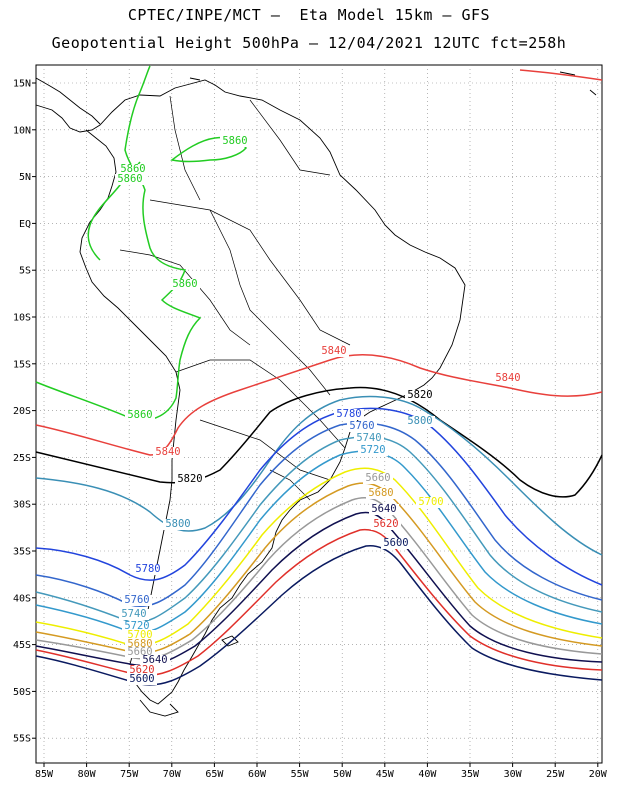 The image size is (618, 800). What do you see at coordinates (22, 411) in the screenshot?
I see `lat-tick-label: 20S` at bounding box center [22, 411].